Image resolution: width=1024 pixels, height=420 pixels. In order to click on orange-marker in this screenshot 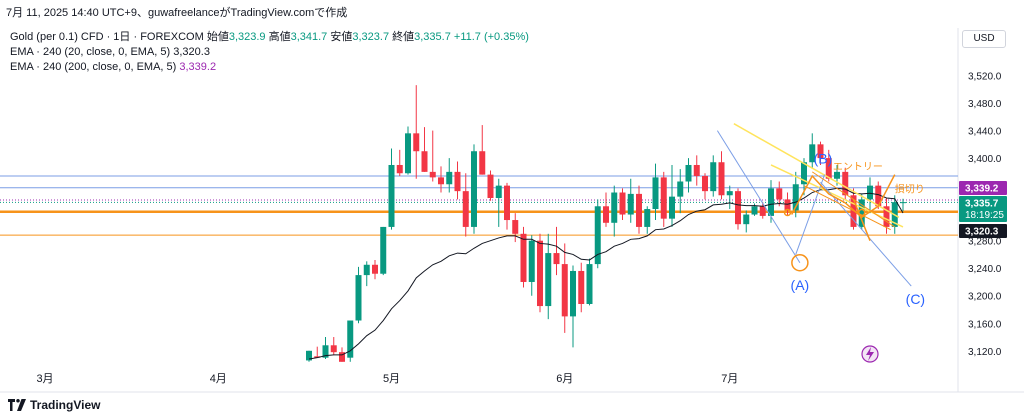, I will do `click(862, 212)`.